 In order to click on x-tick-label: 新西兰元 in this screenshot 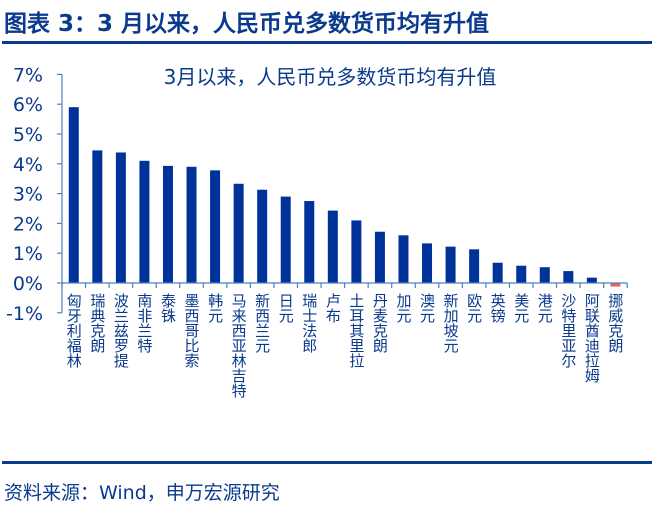, I will do `click(262, 323)`.